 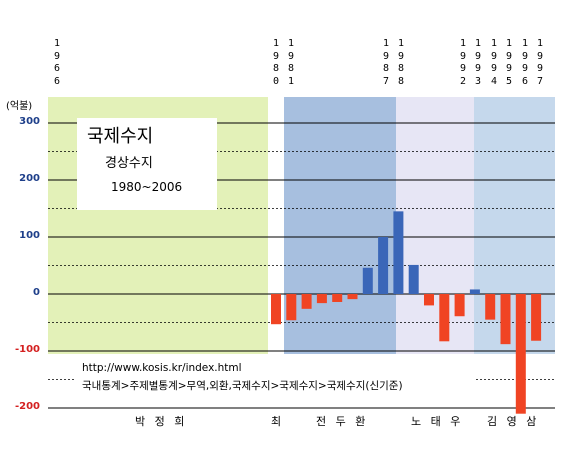 What do you see at coordinates (520, 354) in the screenshot?
I see `bar-1996` at bounding box center [520, 354].